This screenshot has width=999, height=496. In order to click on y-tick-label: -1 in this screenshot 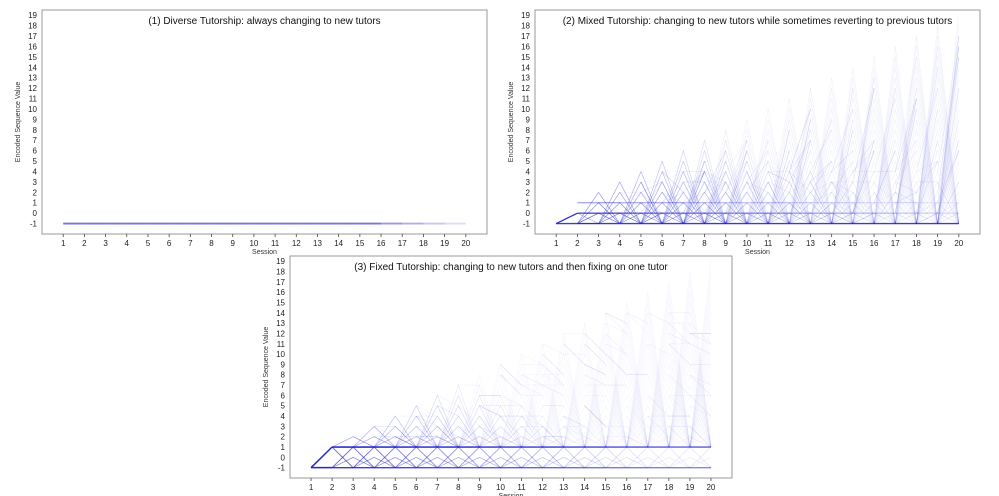, I will do `click(282, 468)`.